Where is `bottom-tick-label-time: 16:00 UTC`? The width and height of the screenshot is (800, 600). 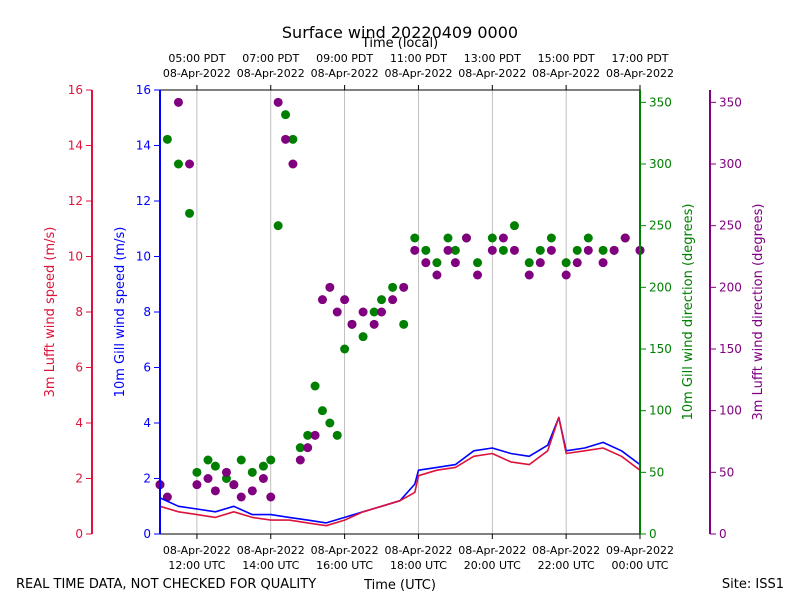
bottom-tick-label-time: 16:00 UTC is located at coordinates (344, 565).